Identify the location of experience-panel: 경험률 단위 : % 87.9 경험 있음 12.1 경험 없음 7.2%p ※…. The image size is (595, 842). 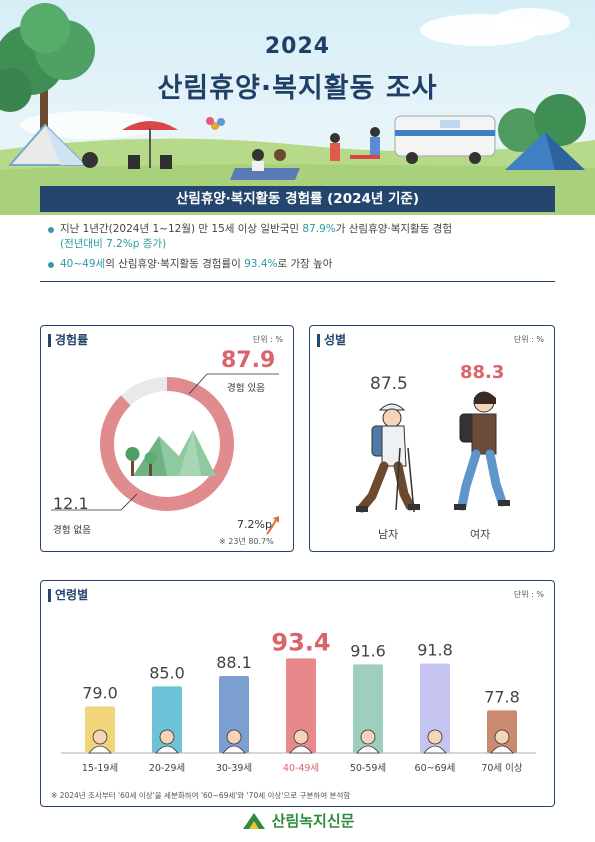
(167, 438).